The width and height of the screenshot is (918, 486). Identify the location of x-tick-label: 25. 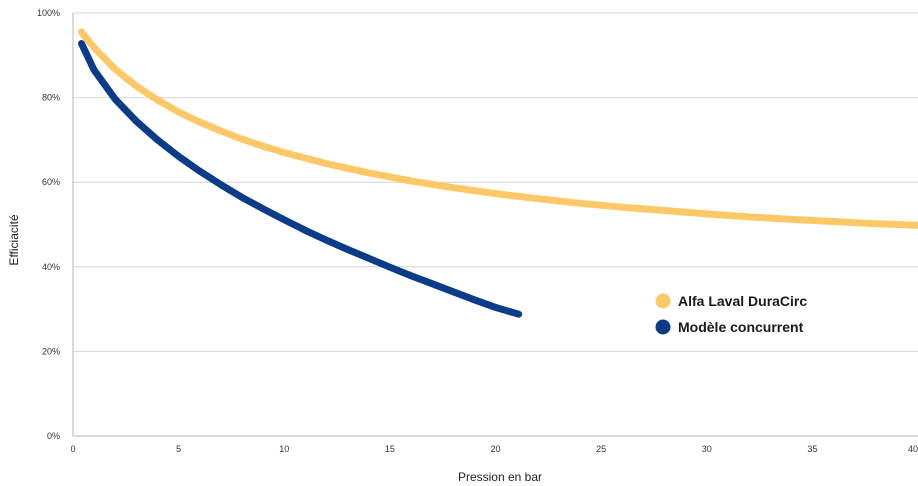
(601, 449).